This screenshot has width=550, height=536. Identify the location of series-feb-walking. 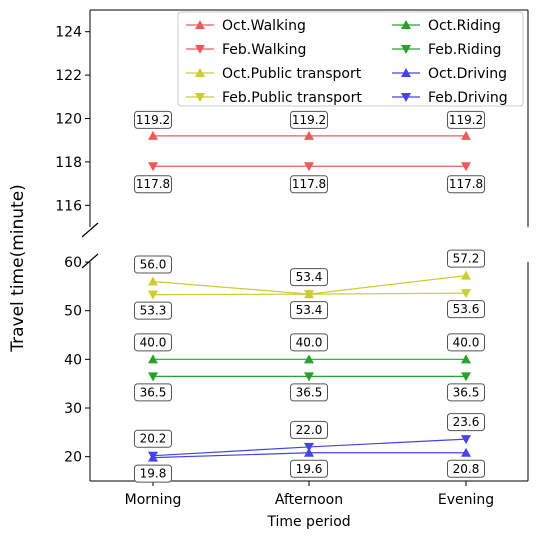
(309, 167).